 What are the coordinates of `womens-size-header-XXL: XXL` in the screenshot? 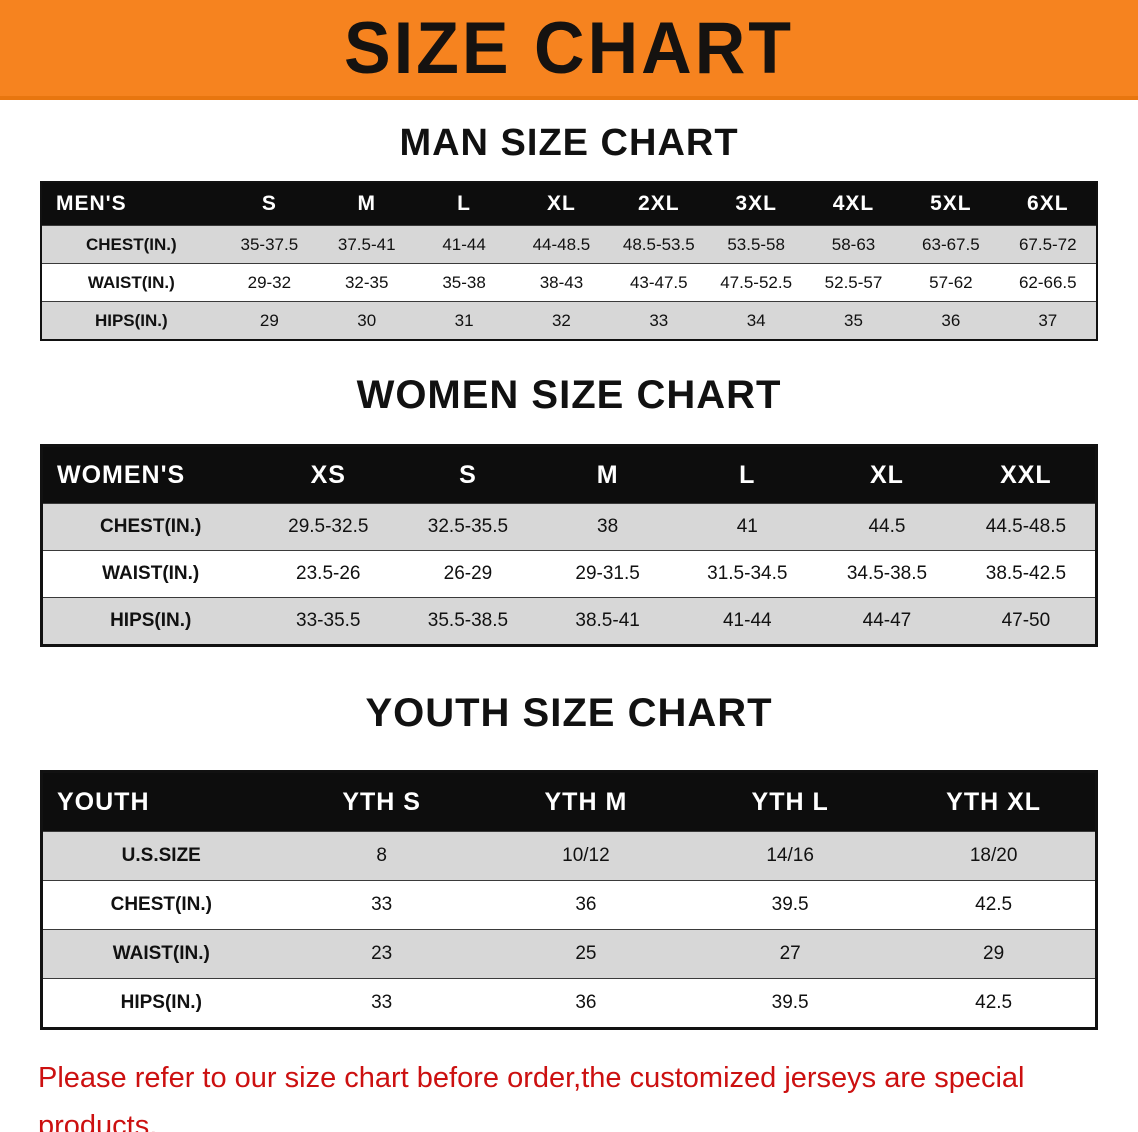 It's located at (1026, 474).